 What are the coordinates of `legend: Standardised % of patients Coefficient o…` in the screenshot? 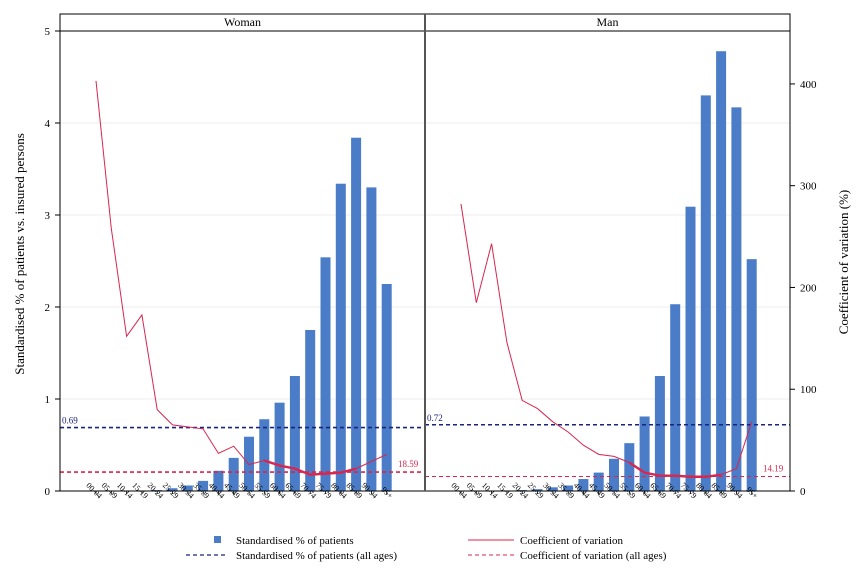 It's located at (426, 548).